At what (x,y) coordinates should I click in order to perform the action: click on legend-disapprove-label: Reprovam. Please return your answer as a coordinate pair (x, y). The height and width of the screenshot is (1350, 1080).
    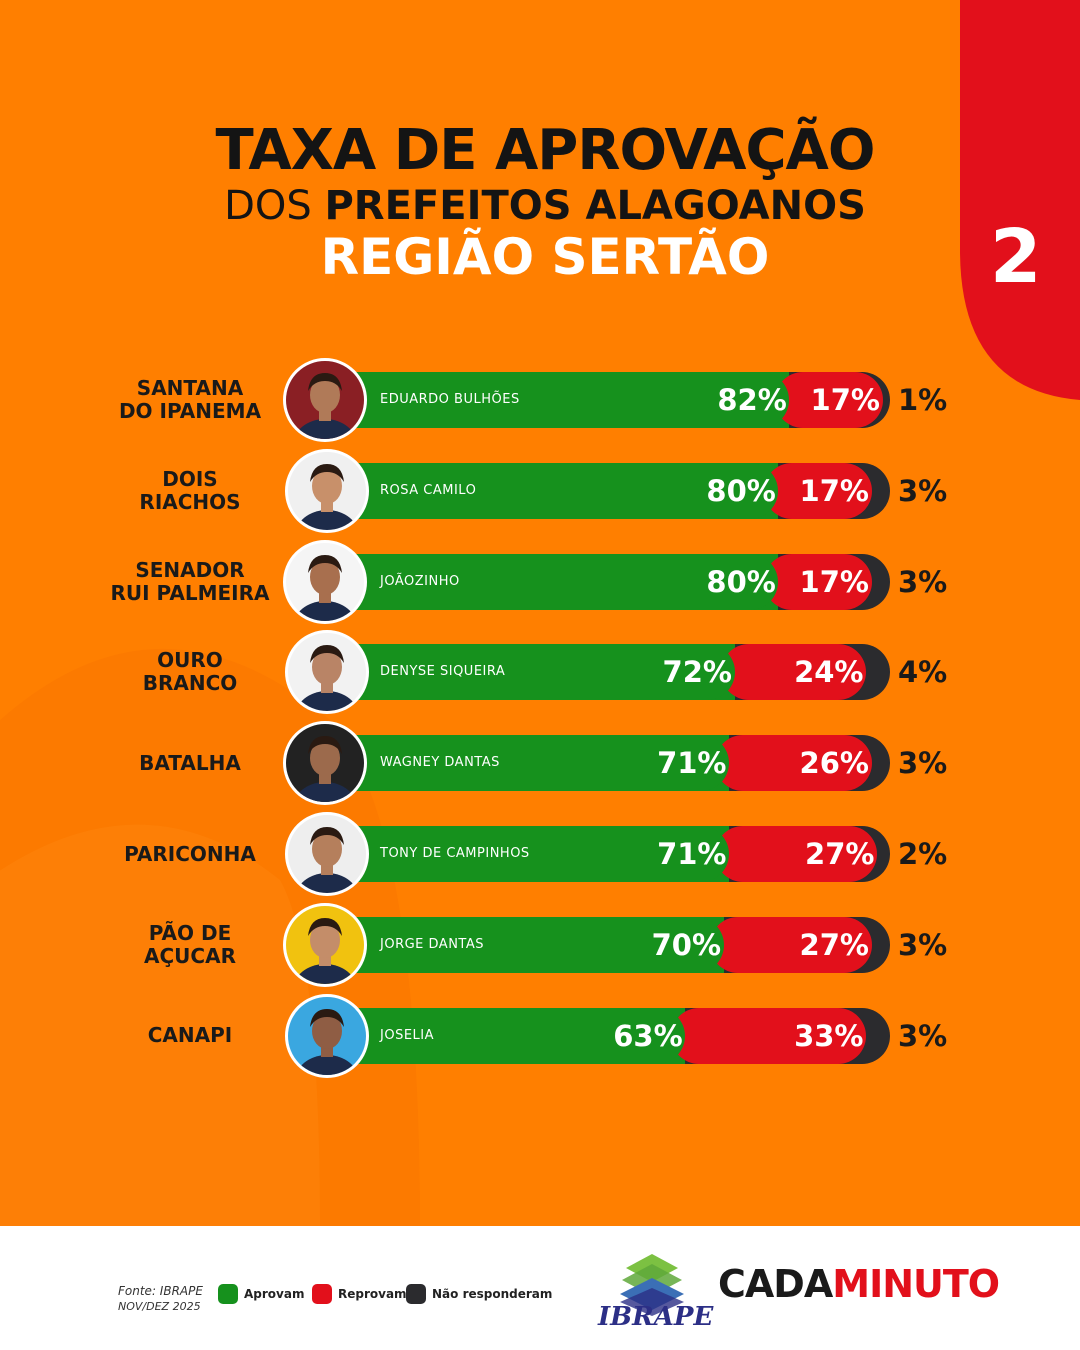
    Looking at the image, I should click on (372, 1294).